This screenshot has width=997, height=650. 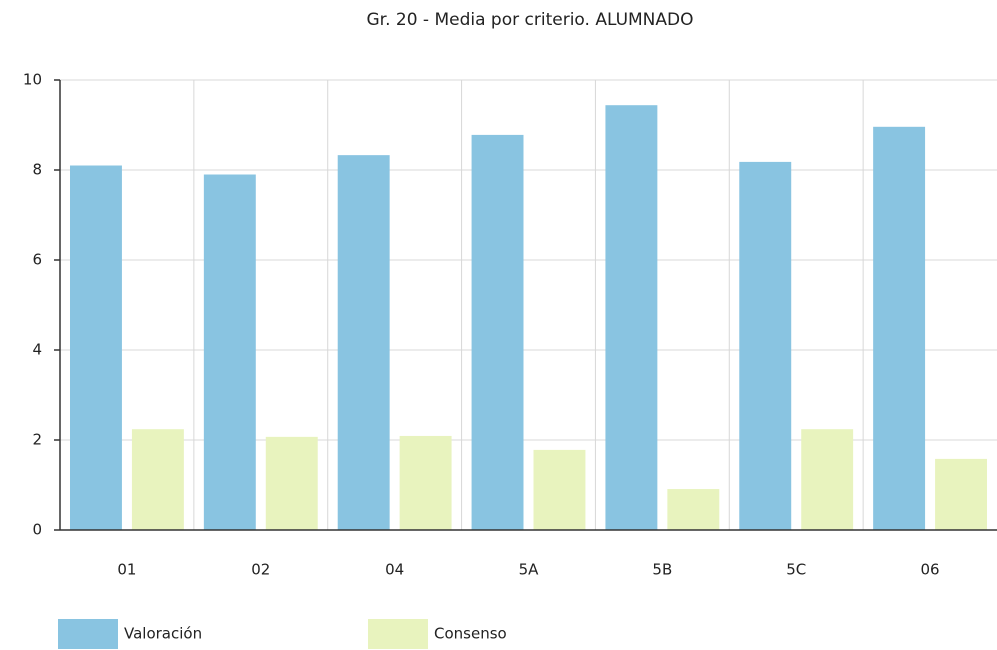 What do you see at coordinates (37, 530) in the screenshot?
I see `y-tick-label: 0` at bounding box center [37, 530].